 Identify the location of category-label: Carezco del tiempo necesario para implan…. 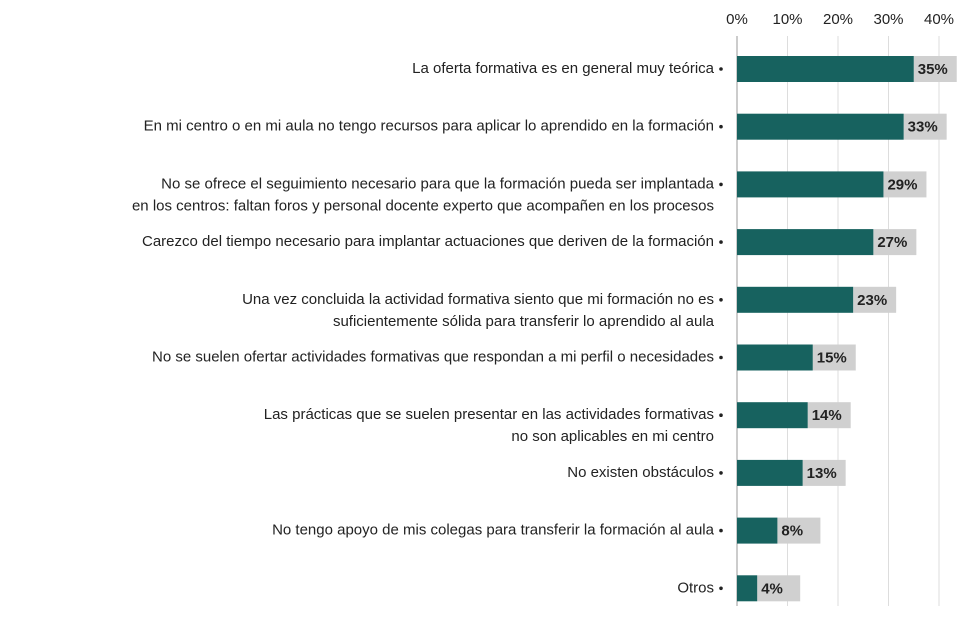
(428, 241).